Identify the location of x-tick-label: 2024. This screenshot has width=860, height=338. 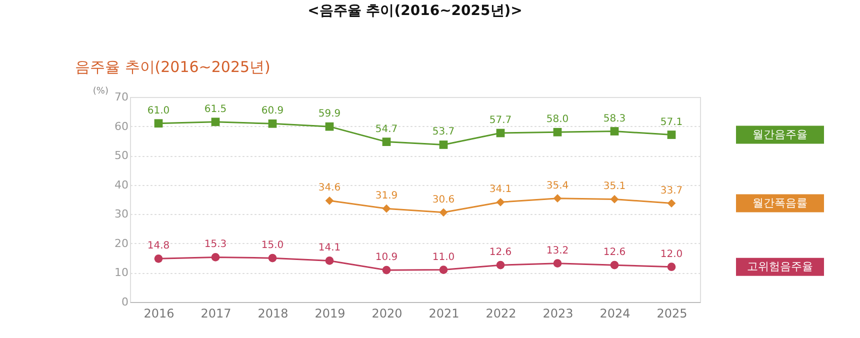
(615, 313).